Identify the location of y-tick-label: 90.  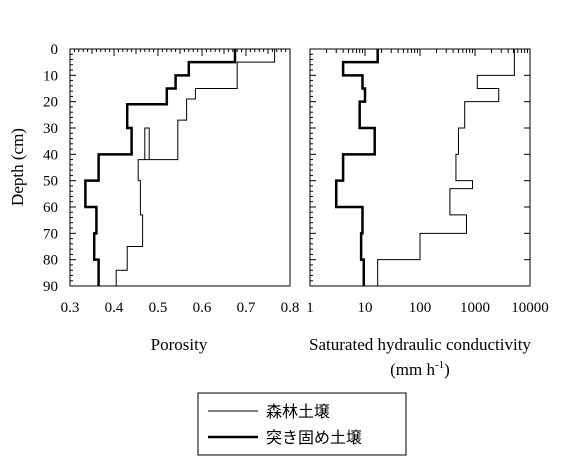
(50, 287).